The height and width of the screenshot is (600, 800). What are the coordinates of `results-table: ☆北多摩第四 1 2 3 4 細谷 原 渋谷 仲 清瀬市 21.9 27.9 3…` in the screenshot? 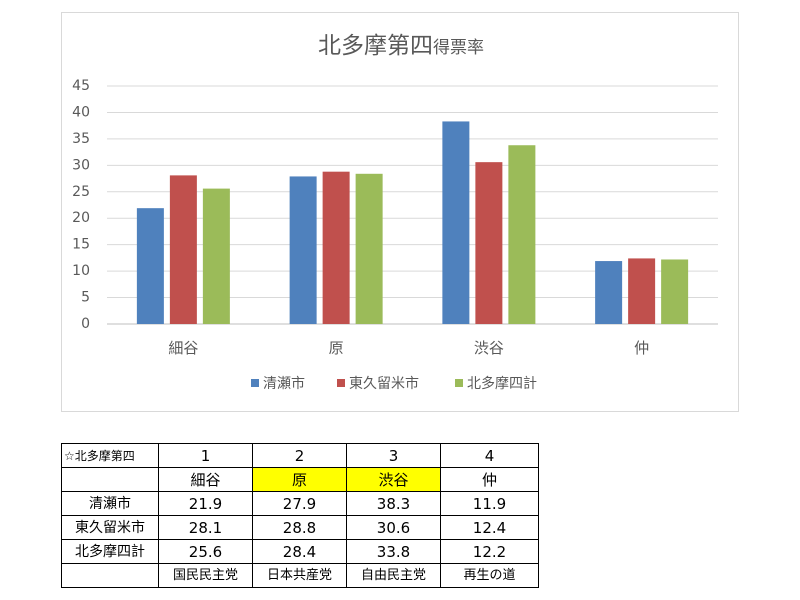 It's located at (300, 515).